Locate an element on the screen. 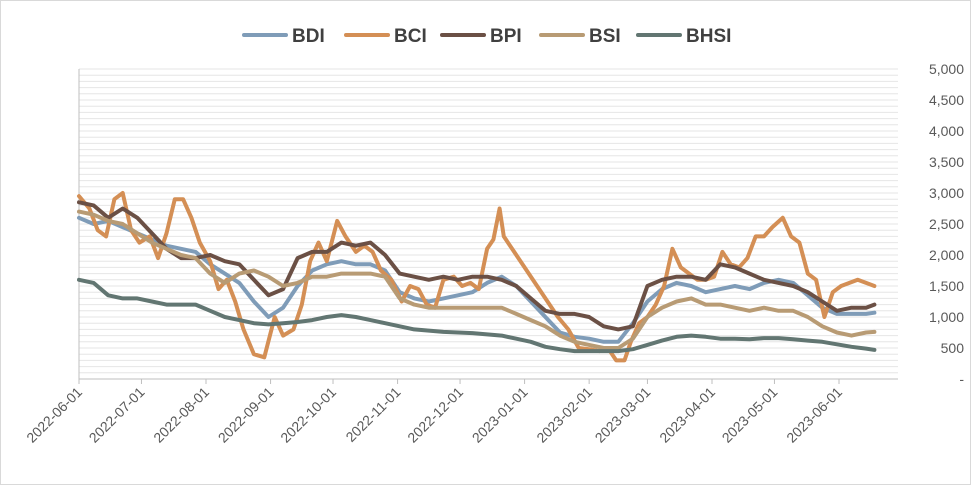  y-tick-label: 5,000 is located at coordinates (946, 69).